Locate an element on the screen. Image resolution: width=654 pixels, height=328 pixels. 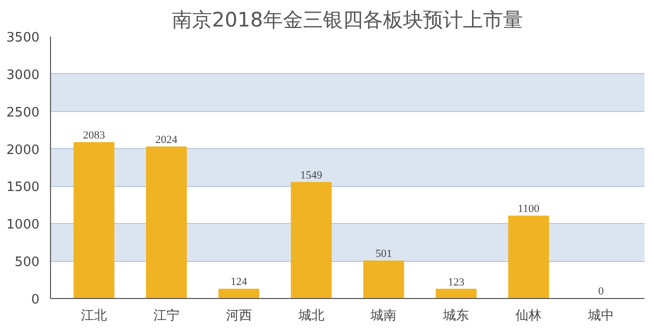
x-tick-label: 江宁 is located at coordinates (166, 316).